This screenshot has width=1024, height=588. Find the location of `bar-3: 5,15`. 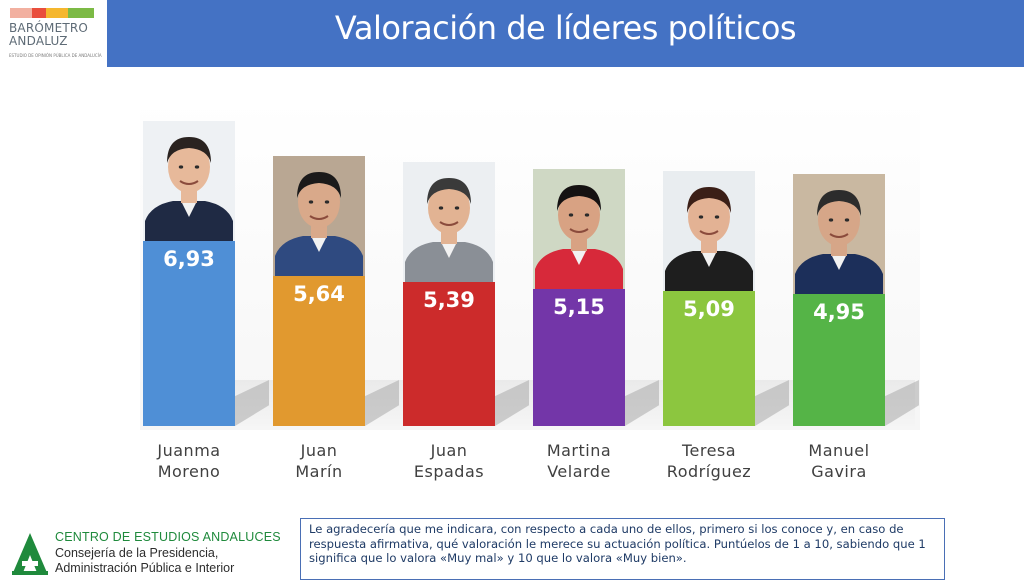

bar-3: 5,15 is located at coordinates (579, 356).